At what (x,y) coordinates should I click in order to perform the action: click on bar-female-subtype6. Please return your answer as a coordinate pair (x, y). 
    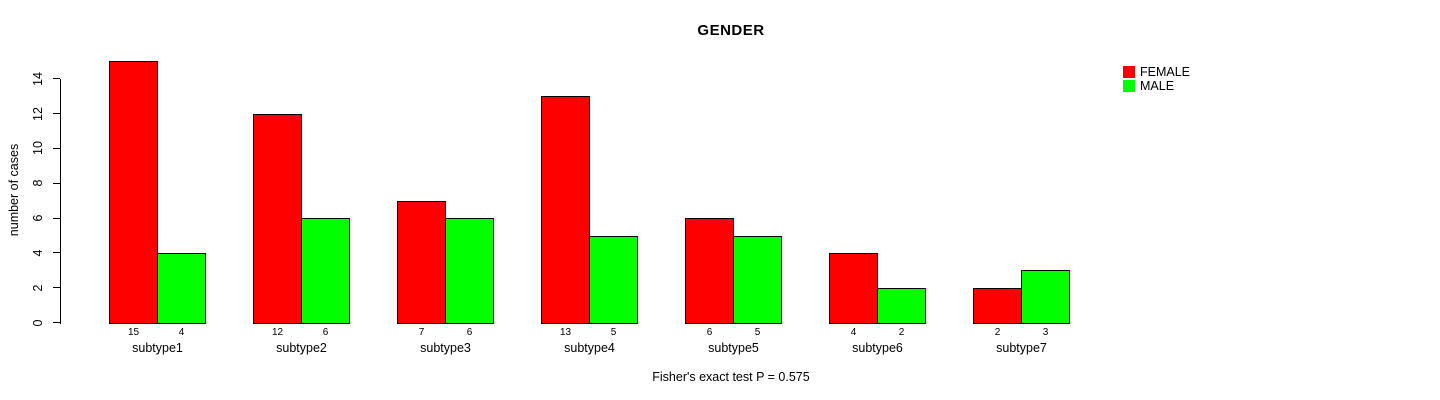
    Looking at the image, I should click on (853, 288).